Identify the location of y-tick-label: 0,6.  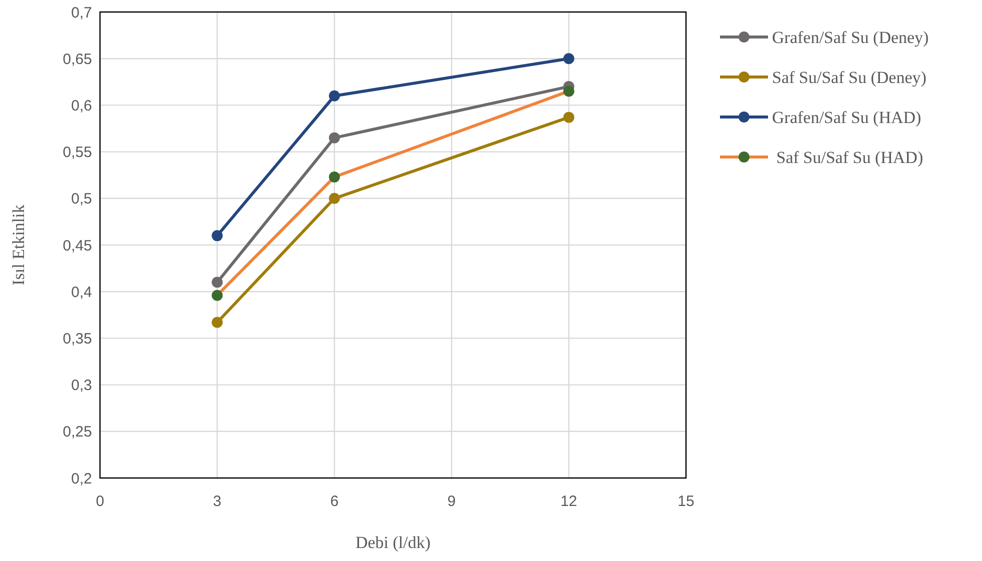
(81, 105).